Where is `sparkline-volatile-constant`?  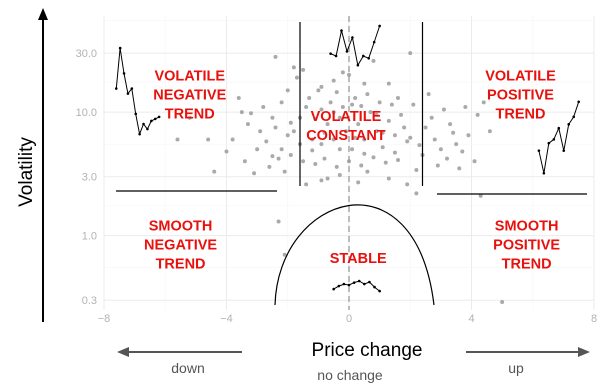 sparkline-volatile-constant is located at coordinates (355, 46).